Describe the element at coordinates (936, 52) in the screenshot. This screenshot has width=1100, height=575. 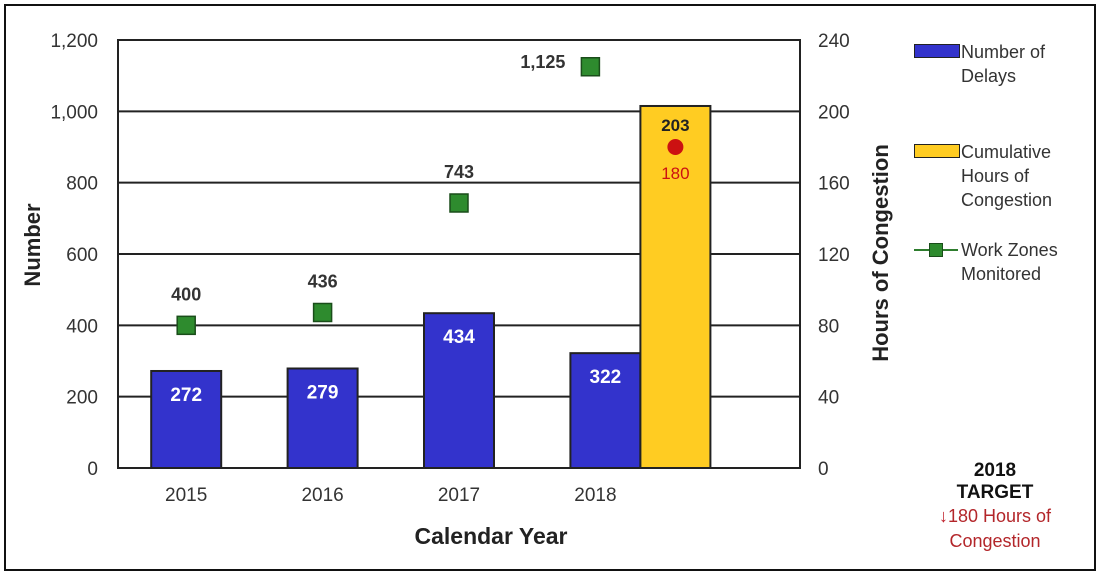
I see `legend-swatch-delays` at that location.